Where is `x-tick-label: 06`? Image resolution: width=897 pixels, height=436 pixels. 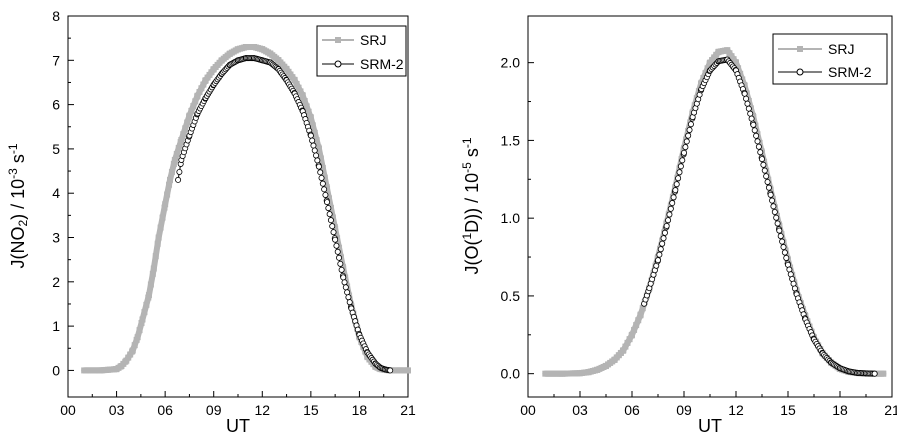
x-tick-label: 06 is located at coordinates (632, 410).